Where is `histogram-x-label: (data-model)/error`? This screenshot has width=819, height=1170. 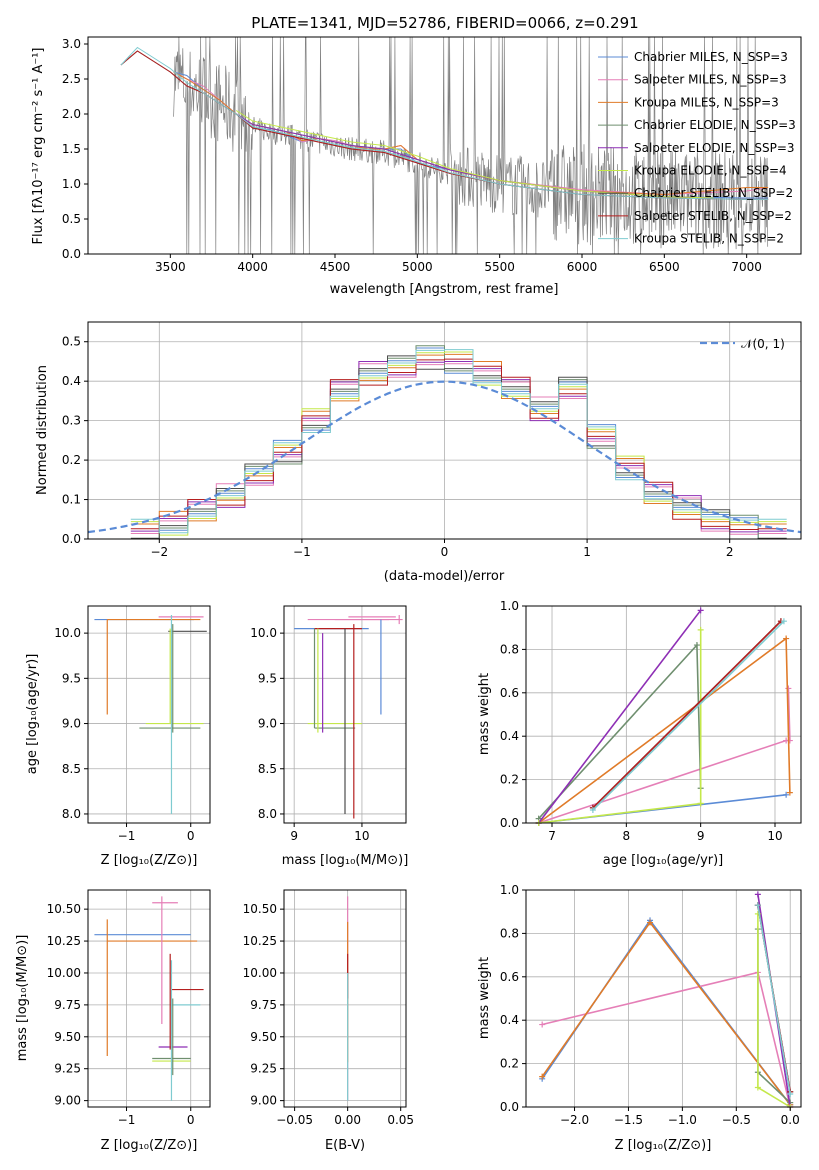 histogram-x-label: (data-model)/error is located at coordinates (444, 576).